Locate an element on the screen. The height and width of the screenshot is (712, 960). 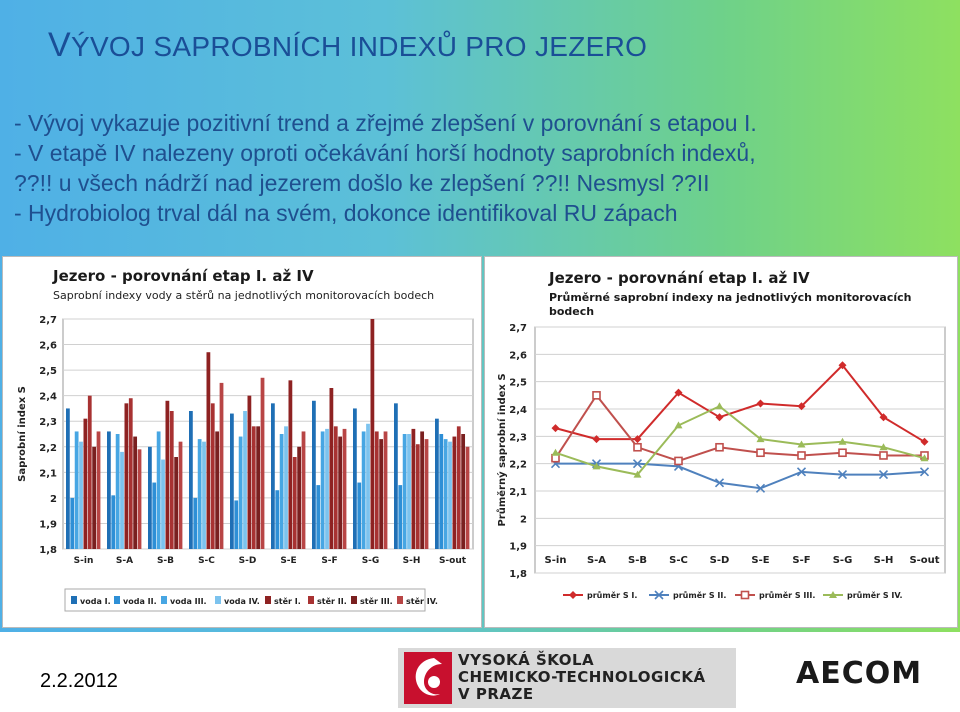
bar-legend-label: voda III. is located at coordinates (188, 601).